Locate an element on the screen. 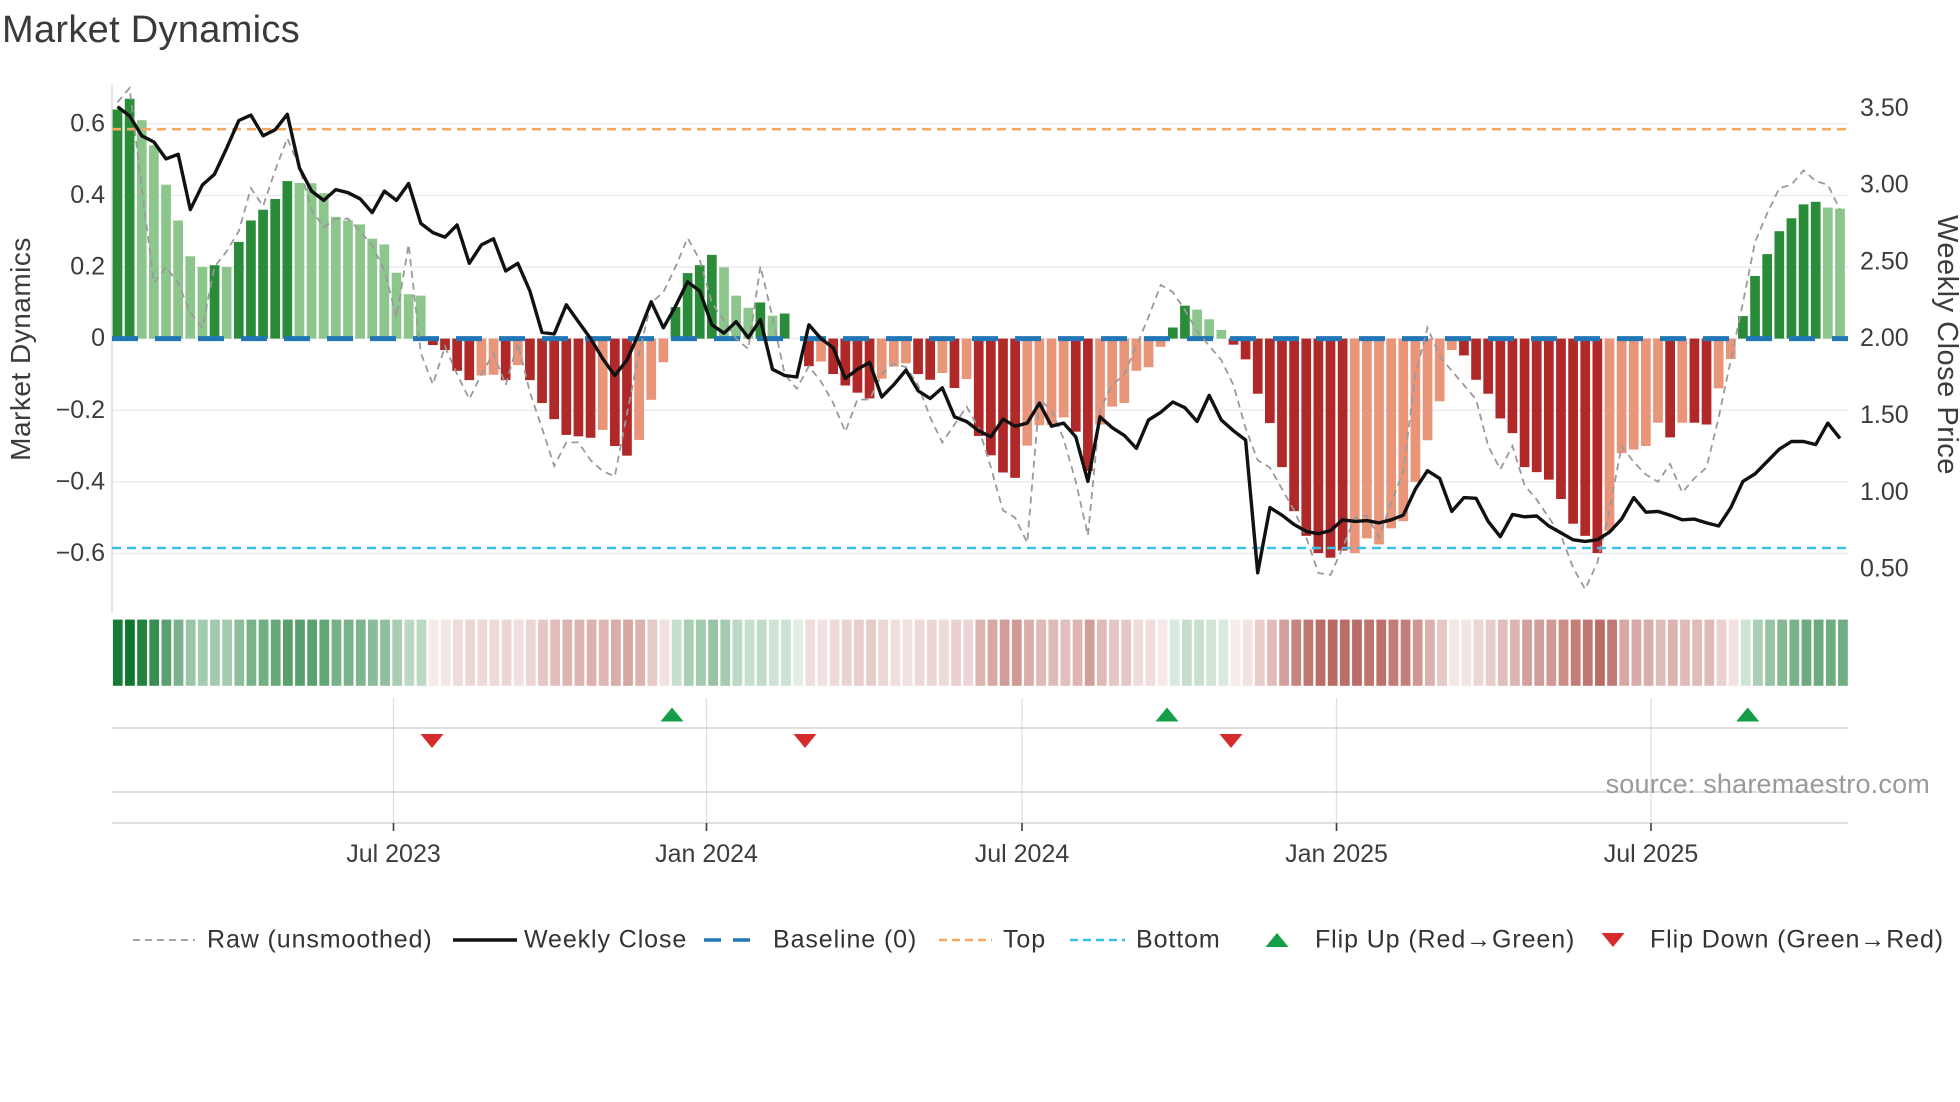  svg-text: 0.6 is located at coordinates (87, 123).